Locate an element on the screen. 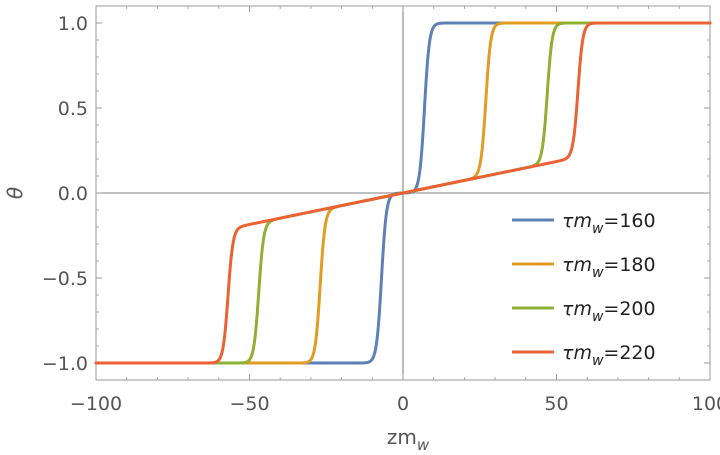 This screenshot has width=720, height=455. x-axis-title: zmw is located at coordinates (408, 439).